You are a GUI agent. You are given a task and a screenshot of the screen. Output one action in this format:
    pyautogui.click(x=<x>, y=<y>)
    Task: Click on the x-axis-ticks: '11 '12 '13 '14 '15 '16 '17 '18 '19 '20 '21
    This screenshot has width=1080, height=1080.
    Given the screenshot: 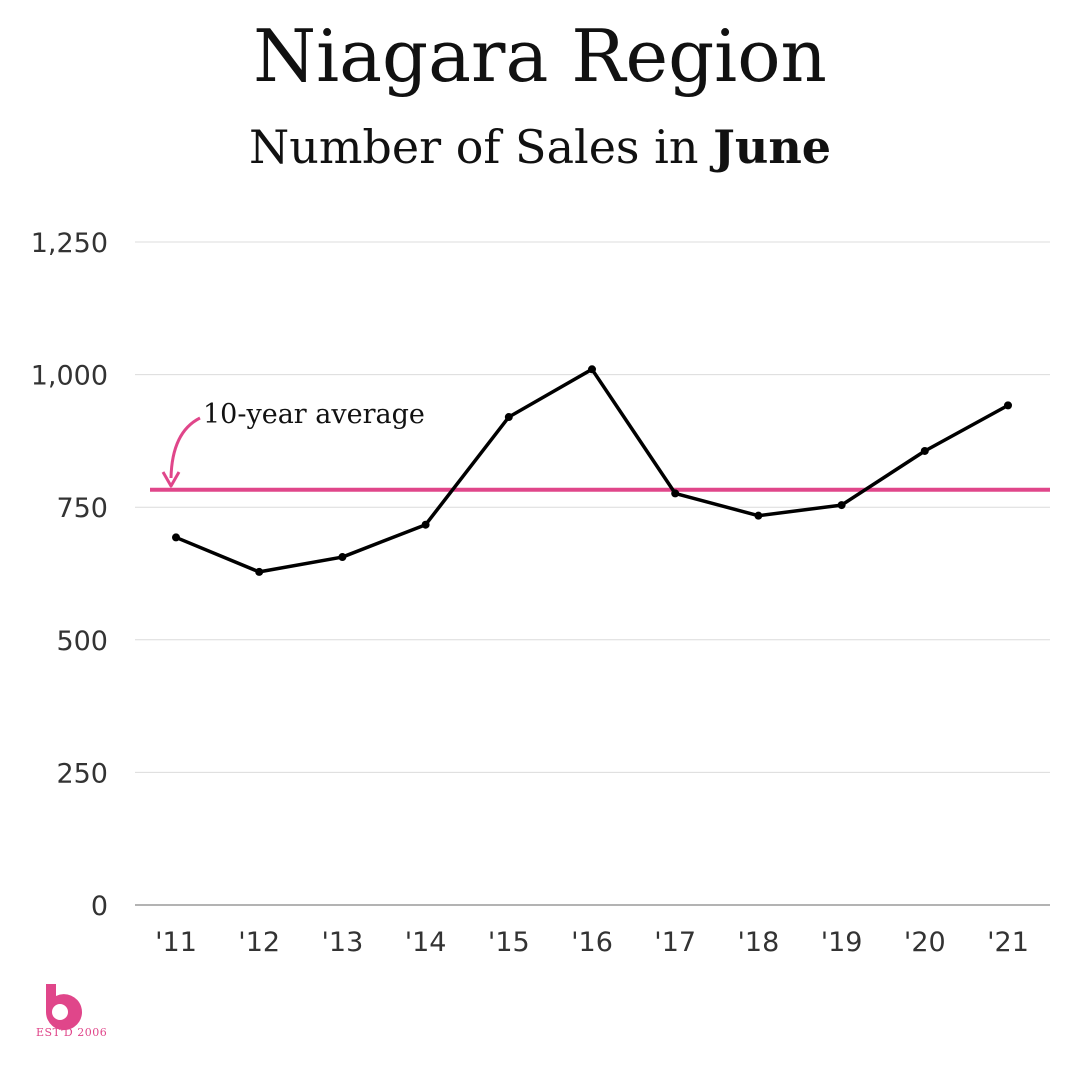 What is the action you would take?
    pyautogui.click(x=592, y=942)
    